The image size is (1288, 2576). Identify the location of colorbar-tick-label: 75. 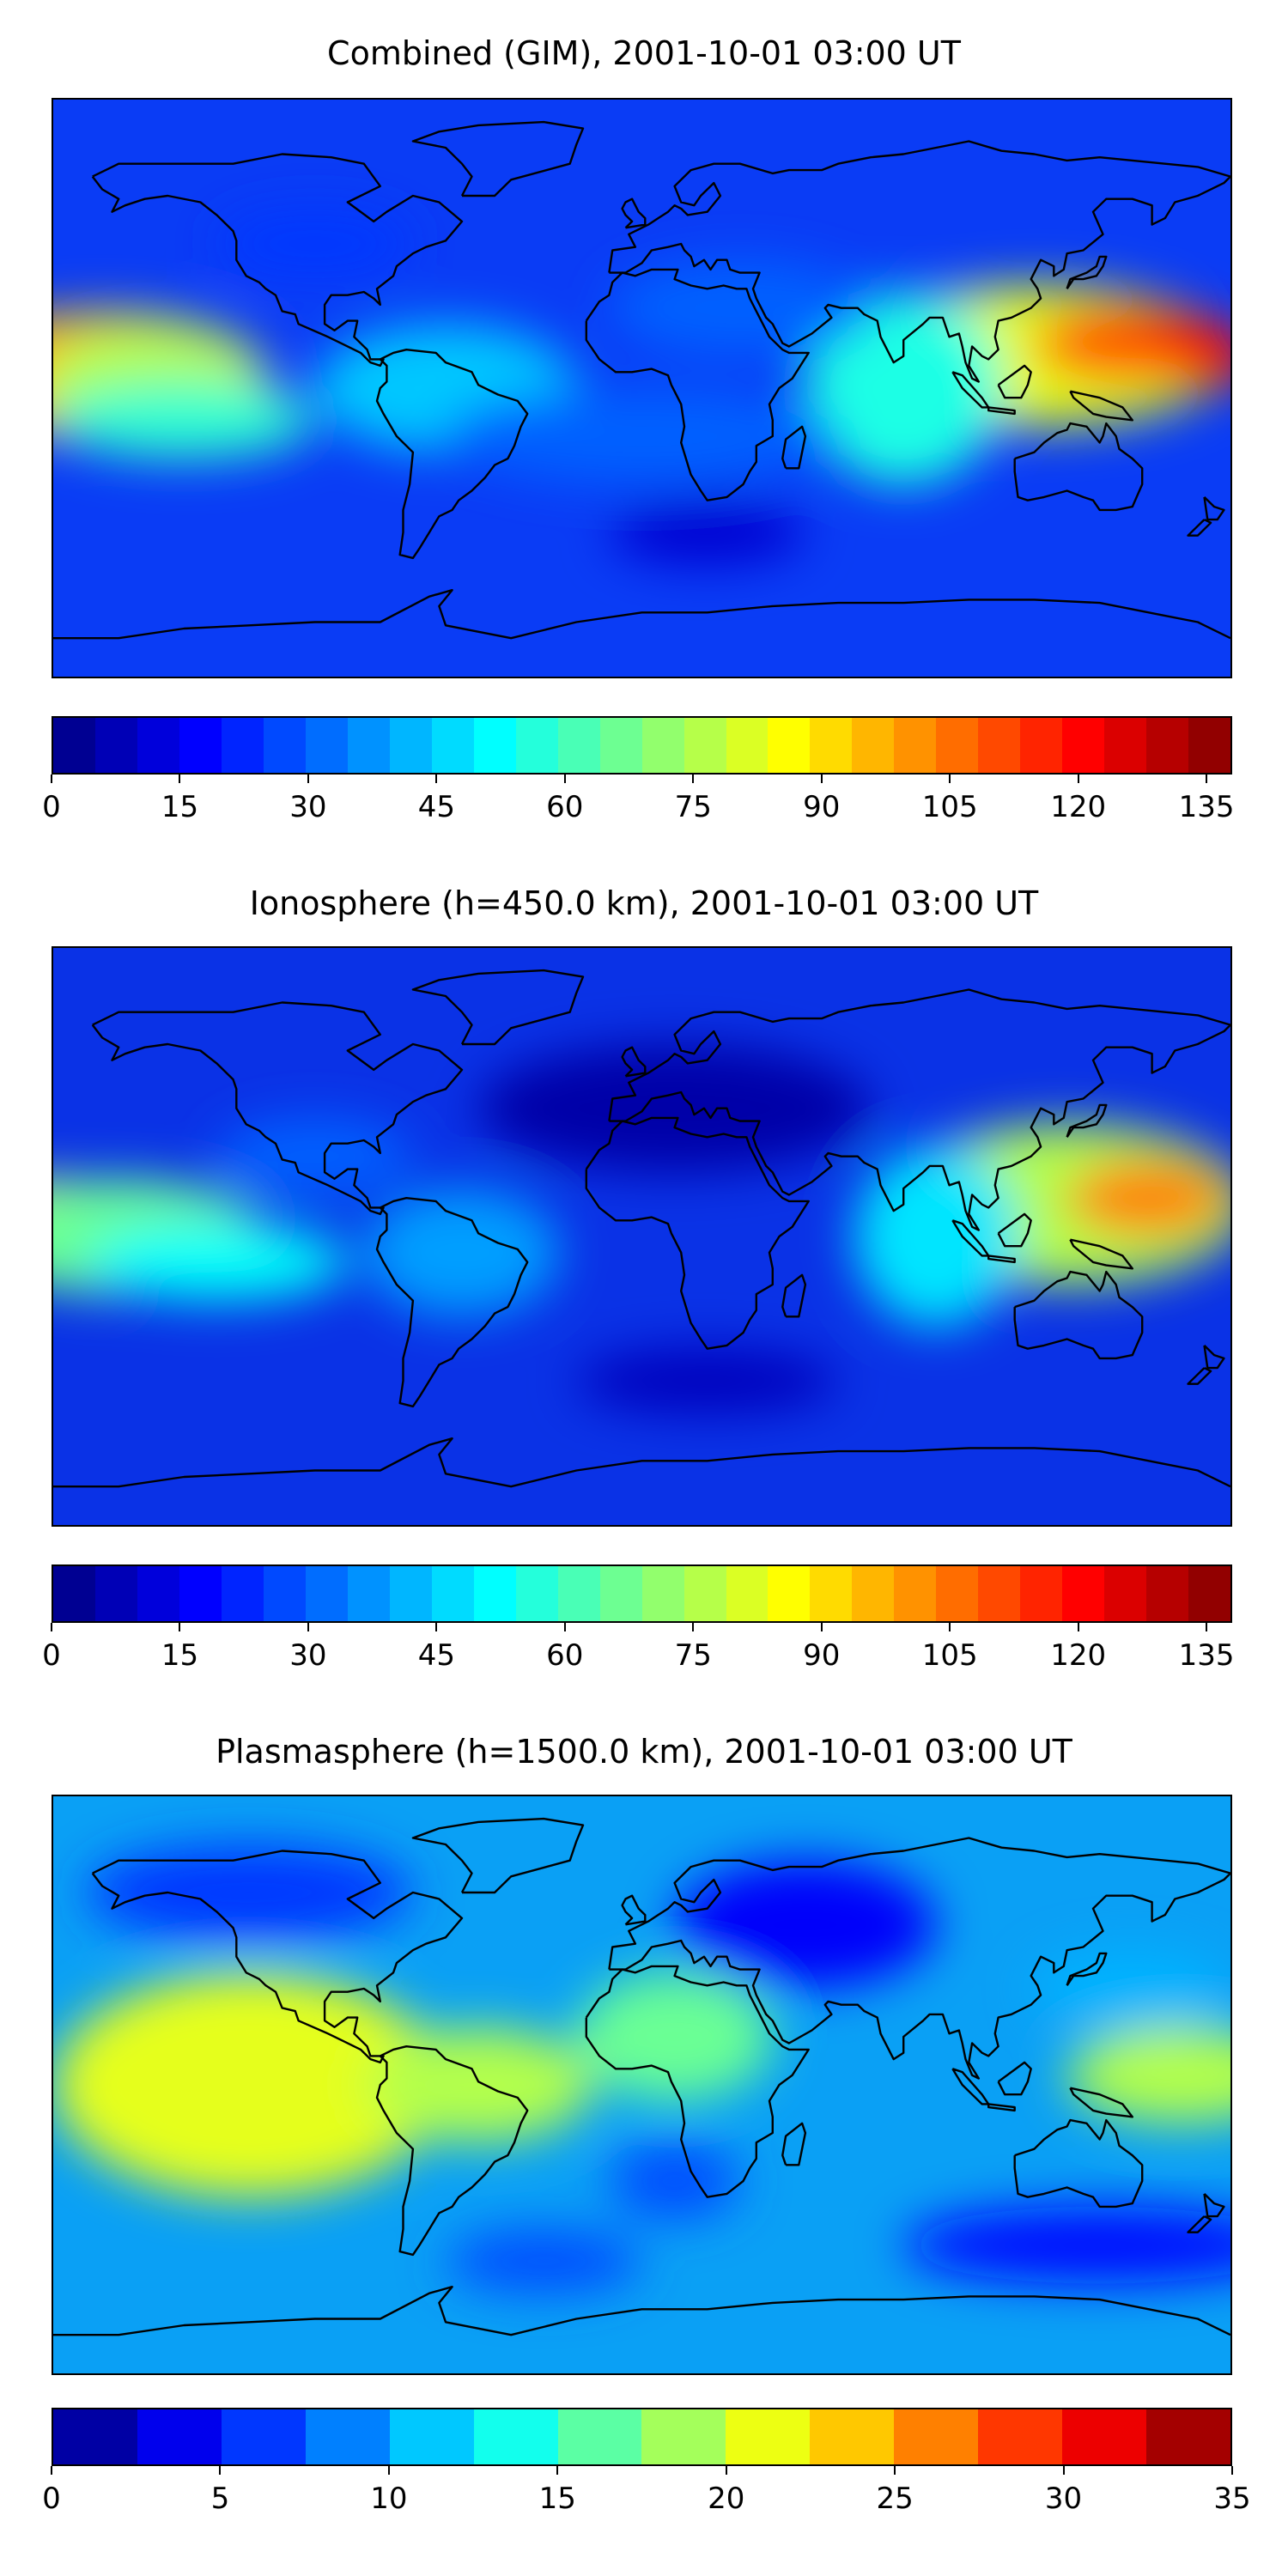
(693, 807).